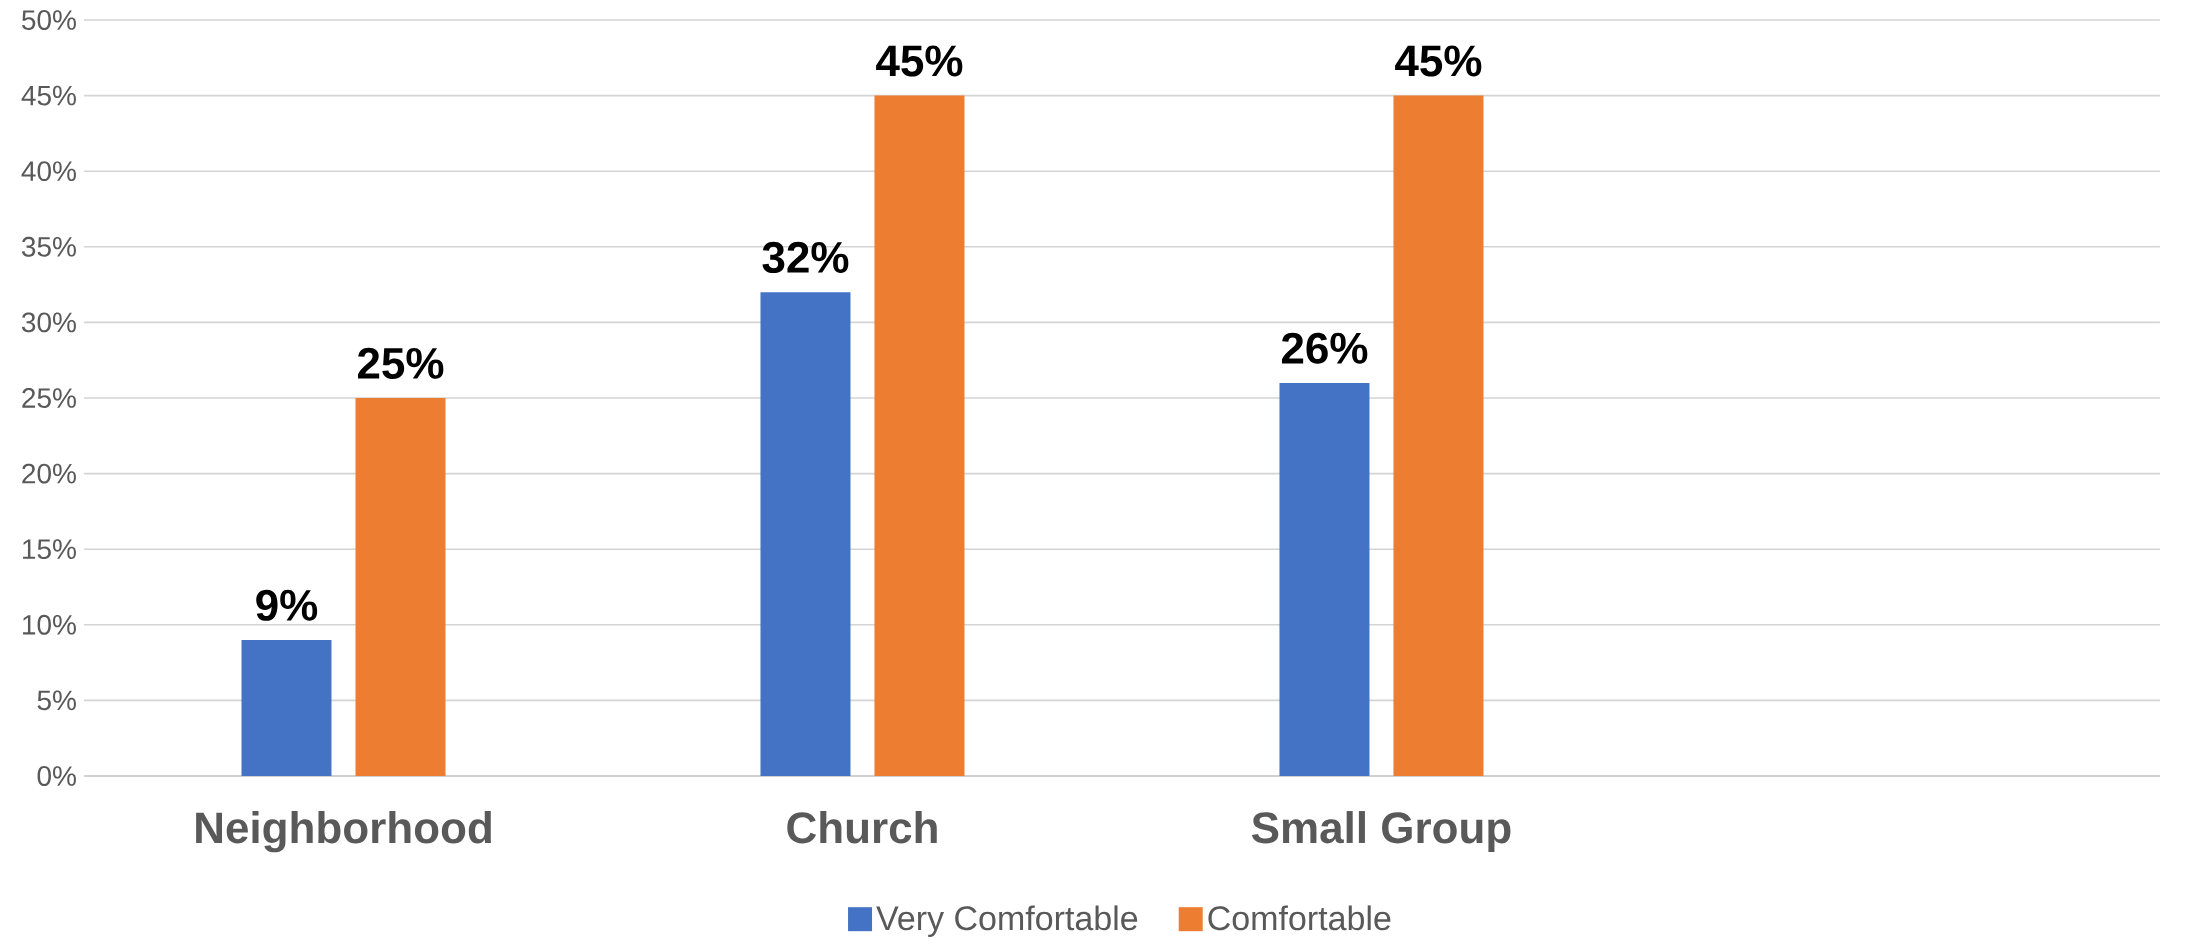 The width and height of the screenshot is (2186, 949). I want to click on y-tick-label: 45%, so click(48, 95).